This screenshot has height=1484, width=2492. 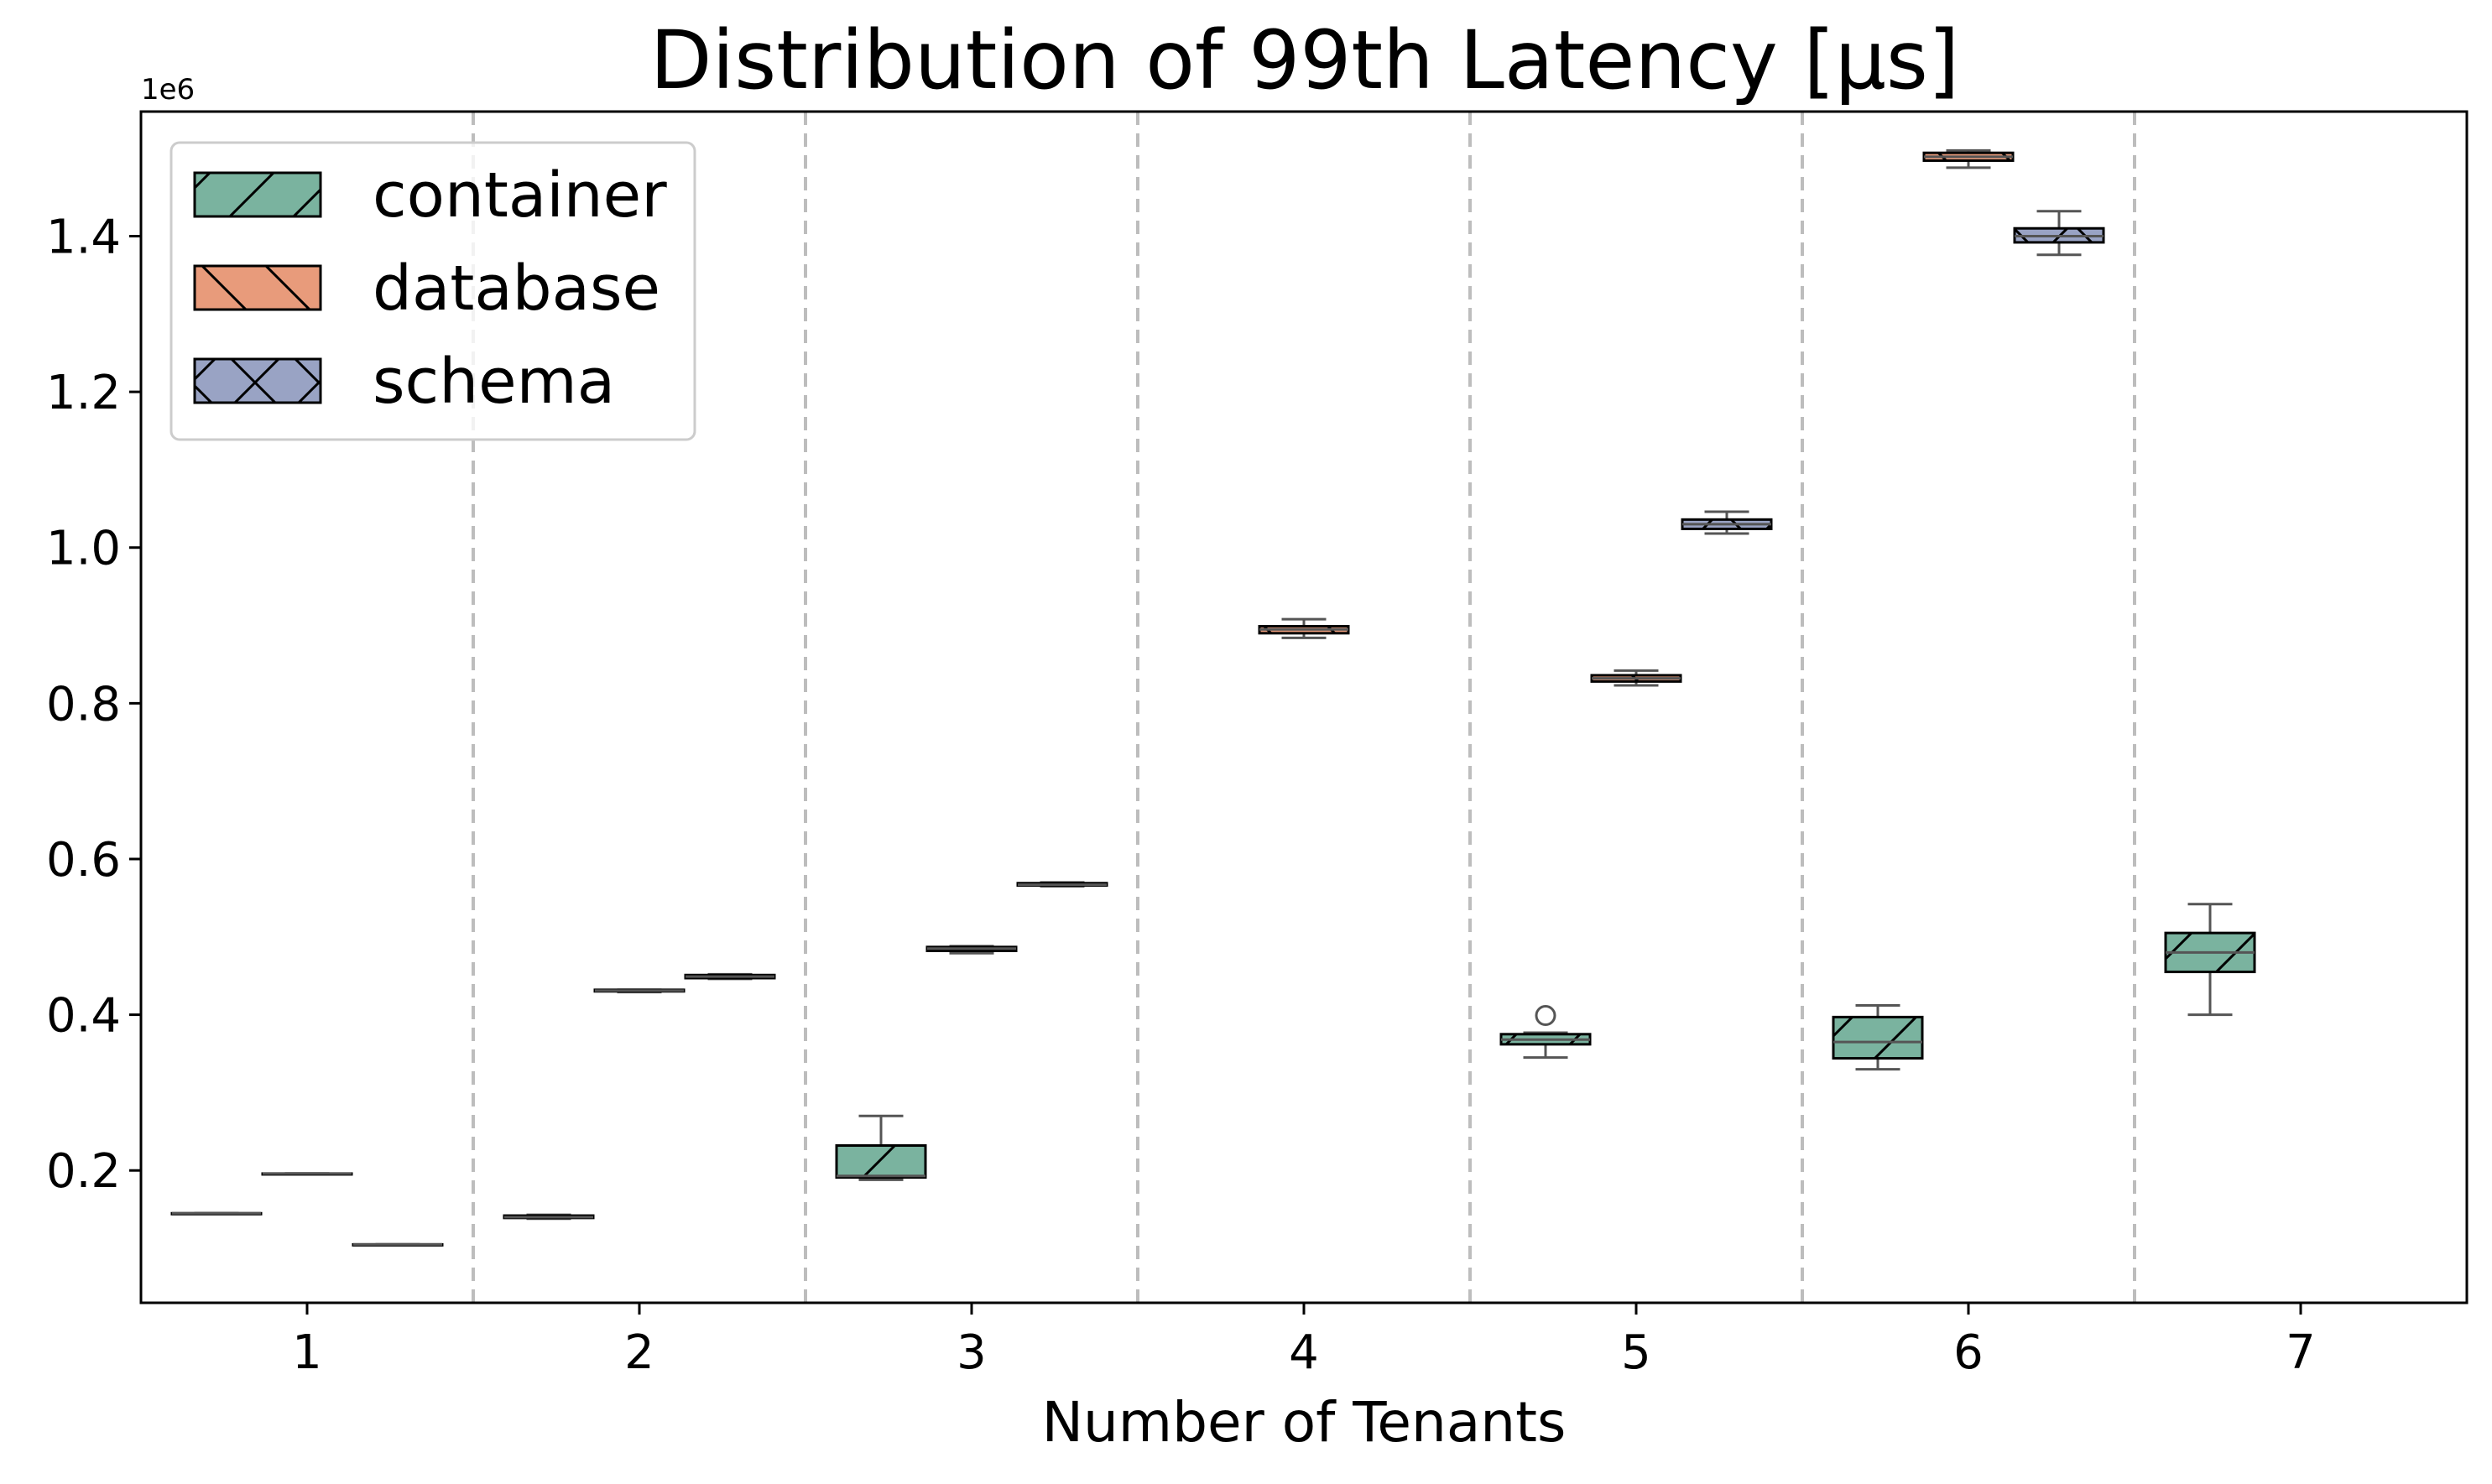 What do you see at coordinates (516, 289) in the screenshot?
I see `legend-label: database` at bounding box center [516, 289].